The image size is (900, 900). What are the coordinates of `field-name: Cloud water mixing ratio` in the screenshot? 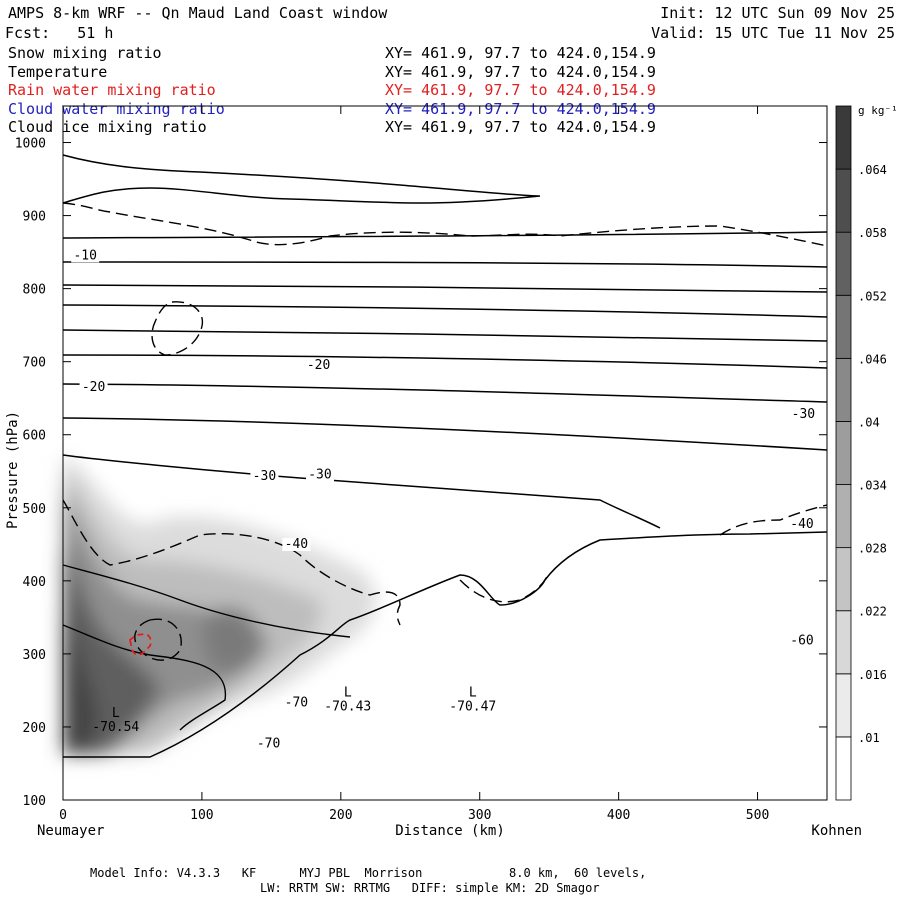 It's located at (116, 108).